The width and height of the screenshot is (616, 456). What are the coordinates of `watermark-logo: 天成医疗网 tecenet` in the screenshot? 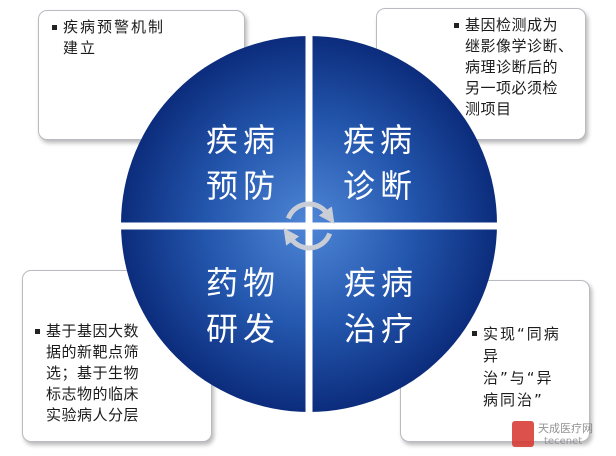 It's located at (562, 436).